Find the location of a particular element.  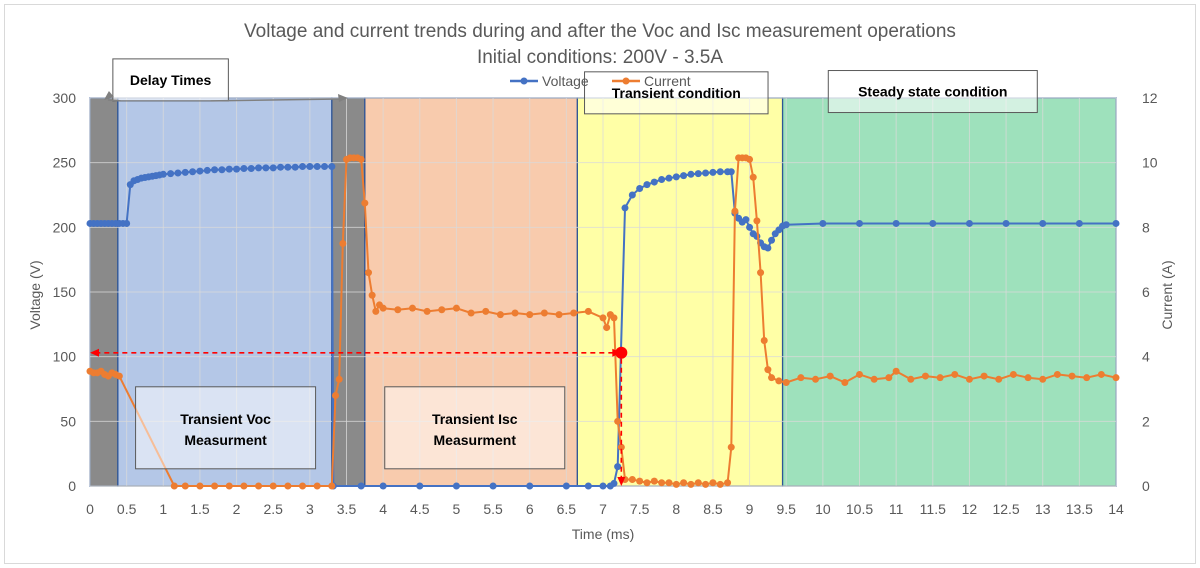

x-tick-label: 6.5 is located at coordinates (567, 509).